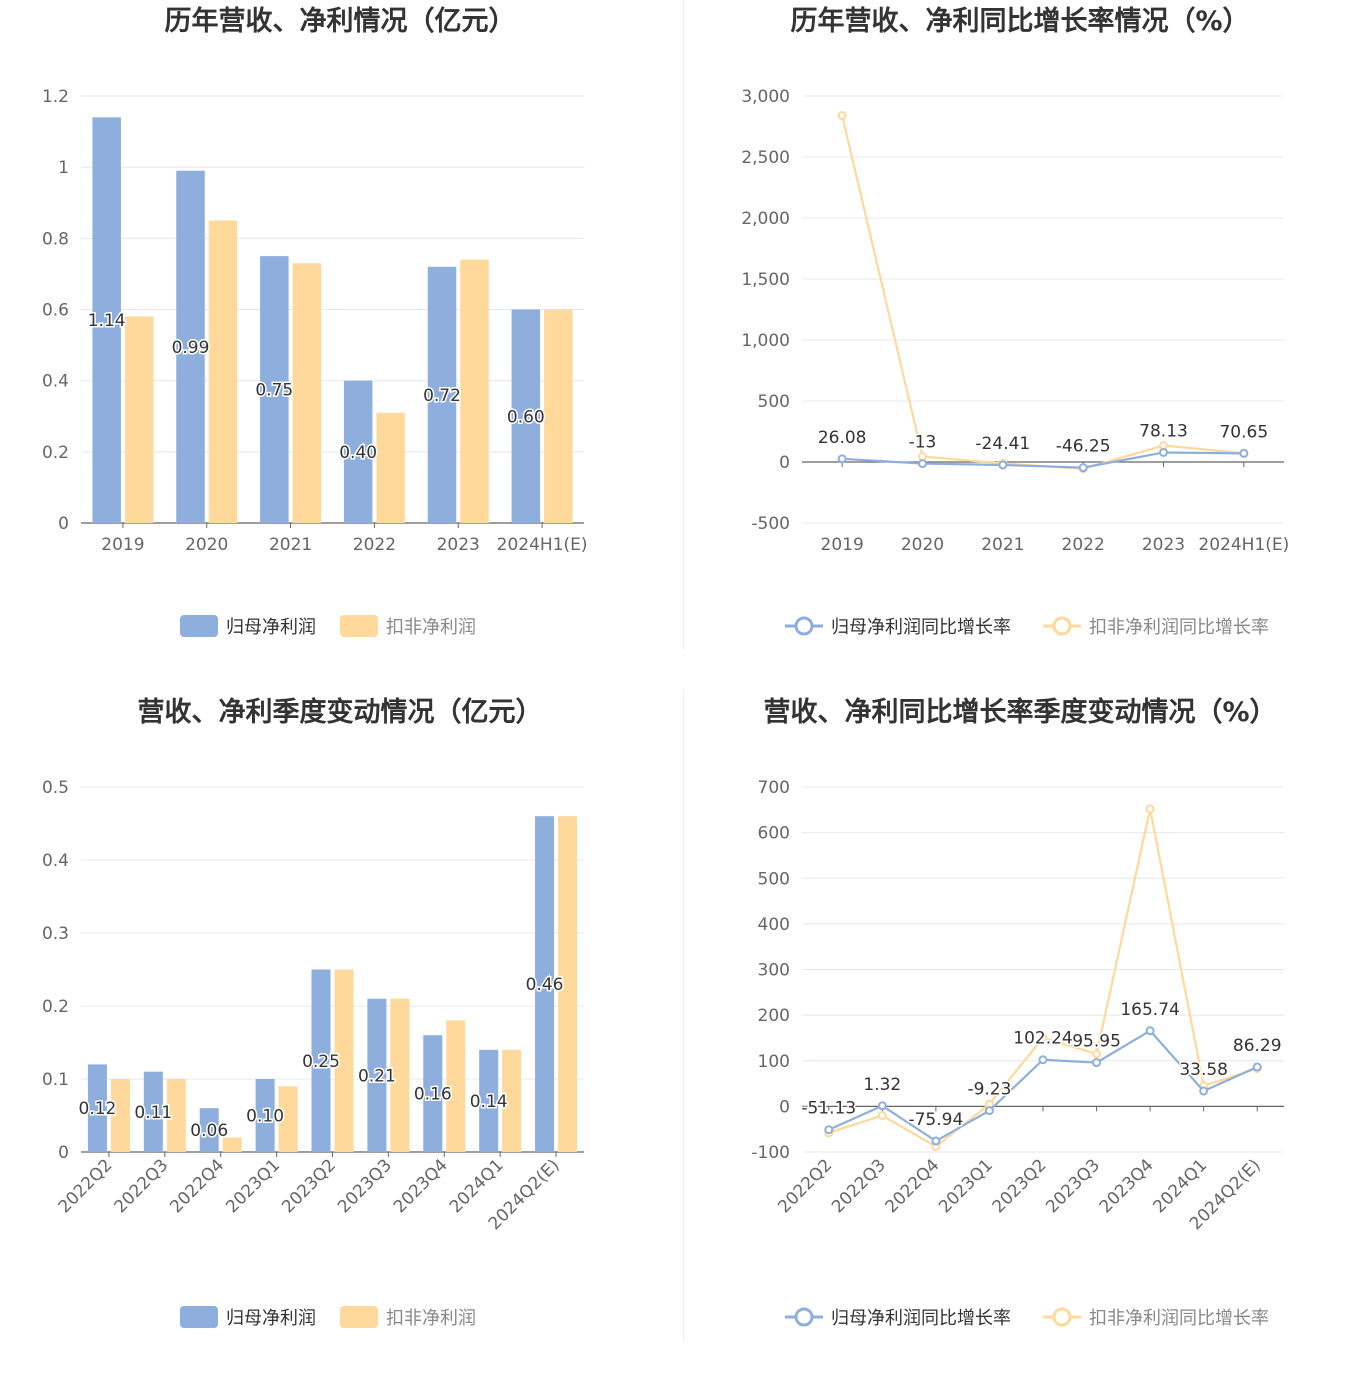 This screenshot has height=1390, width=1360. Describe the element at coordinates (191, 348) in the screenshot. I see `data-label: 0.99` at that location.